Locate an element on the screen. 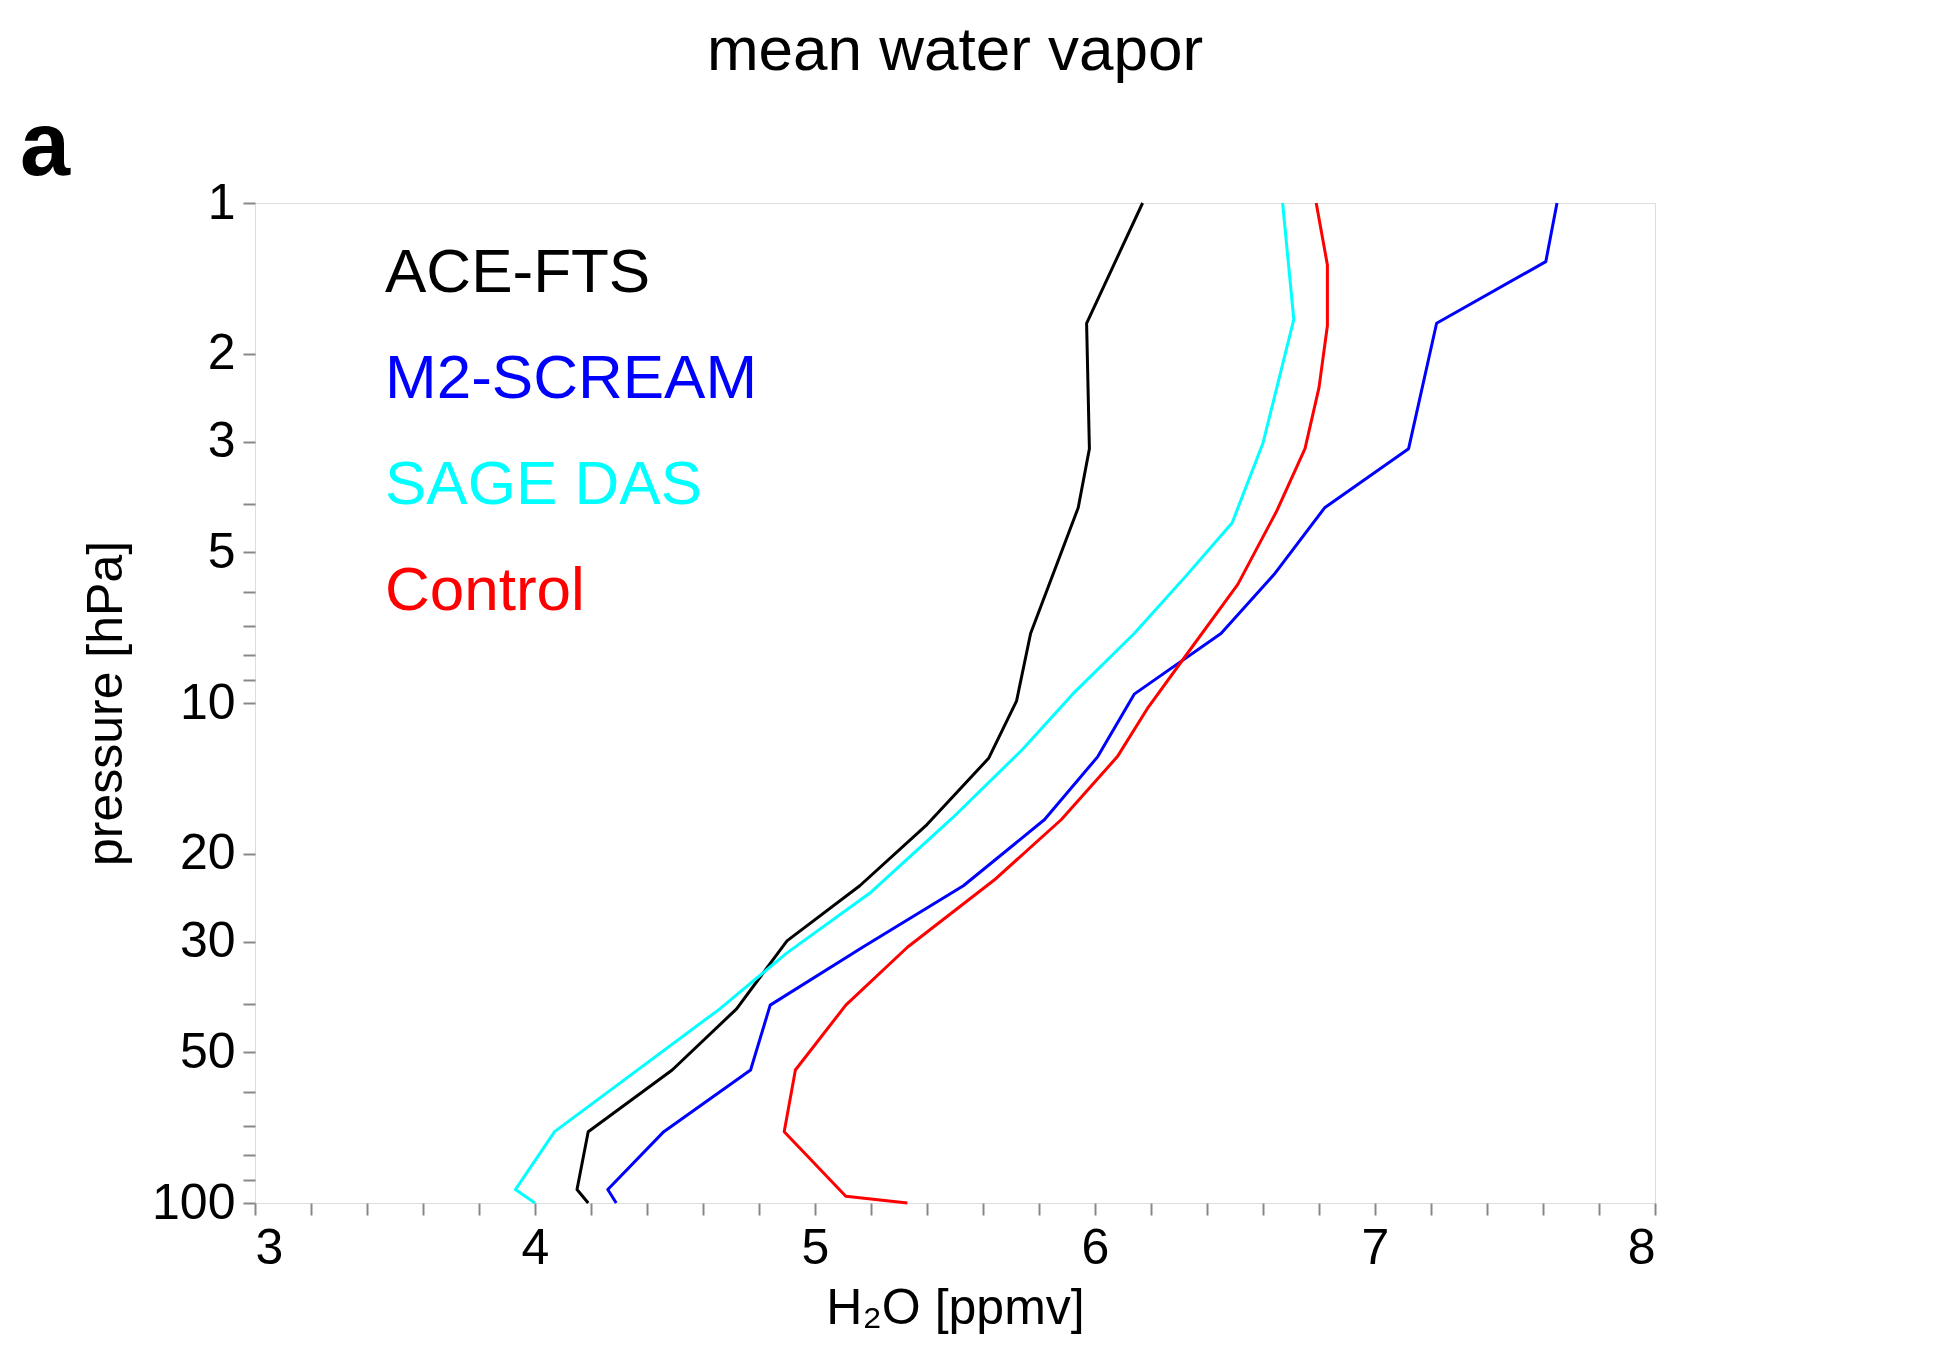 Image resolution: width=1942 pixels, height=1360 pixels. x-tick-label: 5 is located at coordinates (815, 1246).